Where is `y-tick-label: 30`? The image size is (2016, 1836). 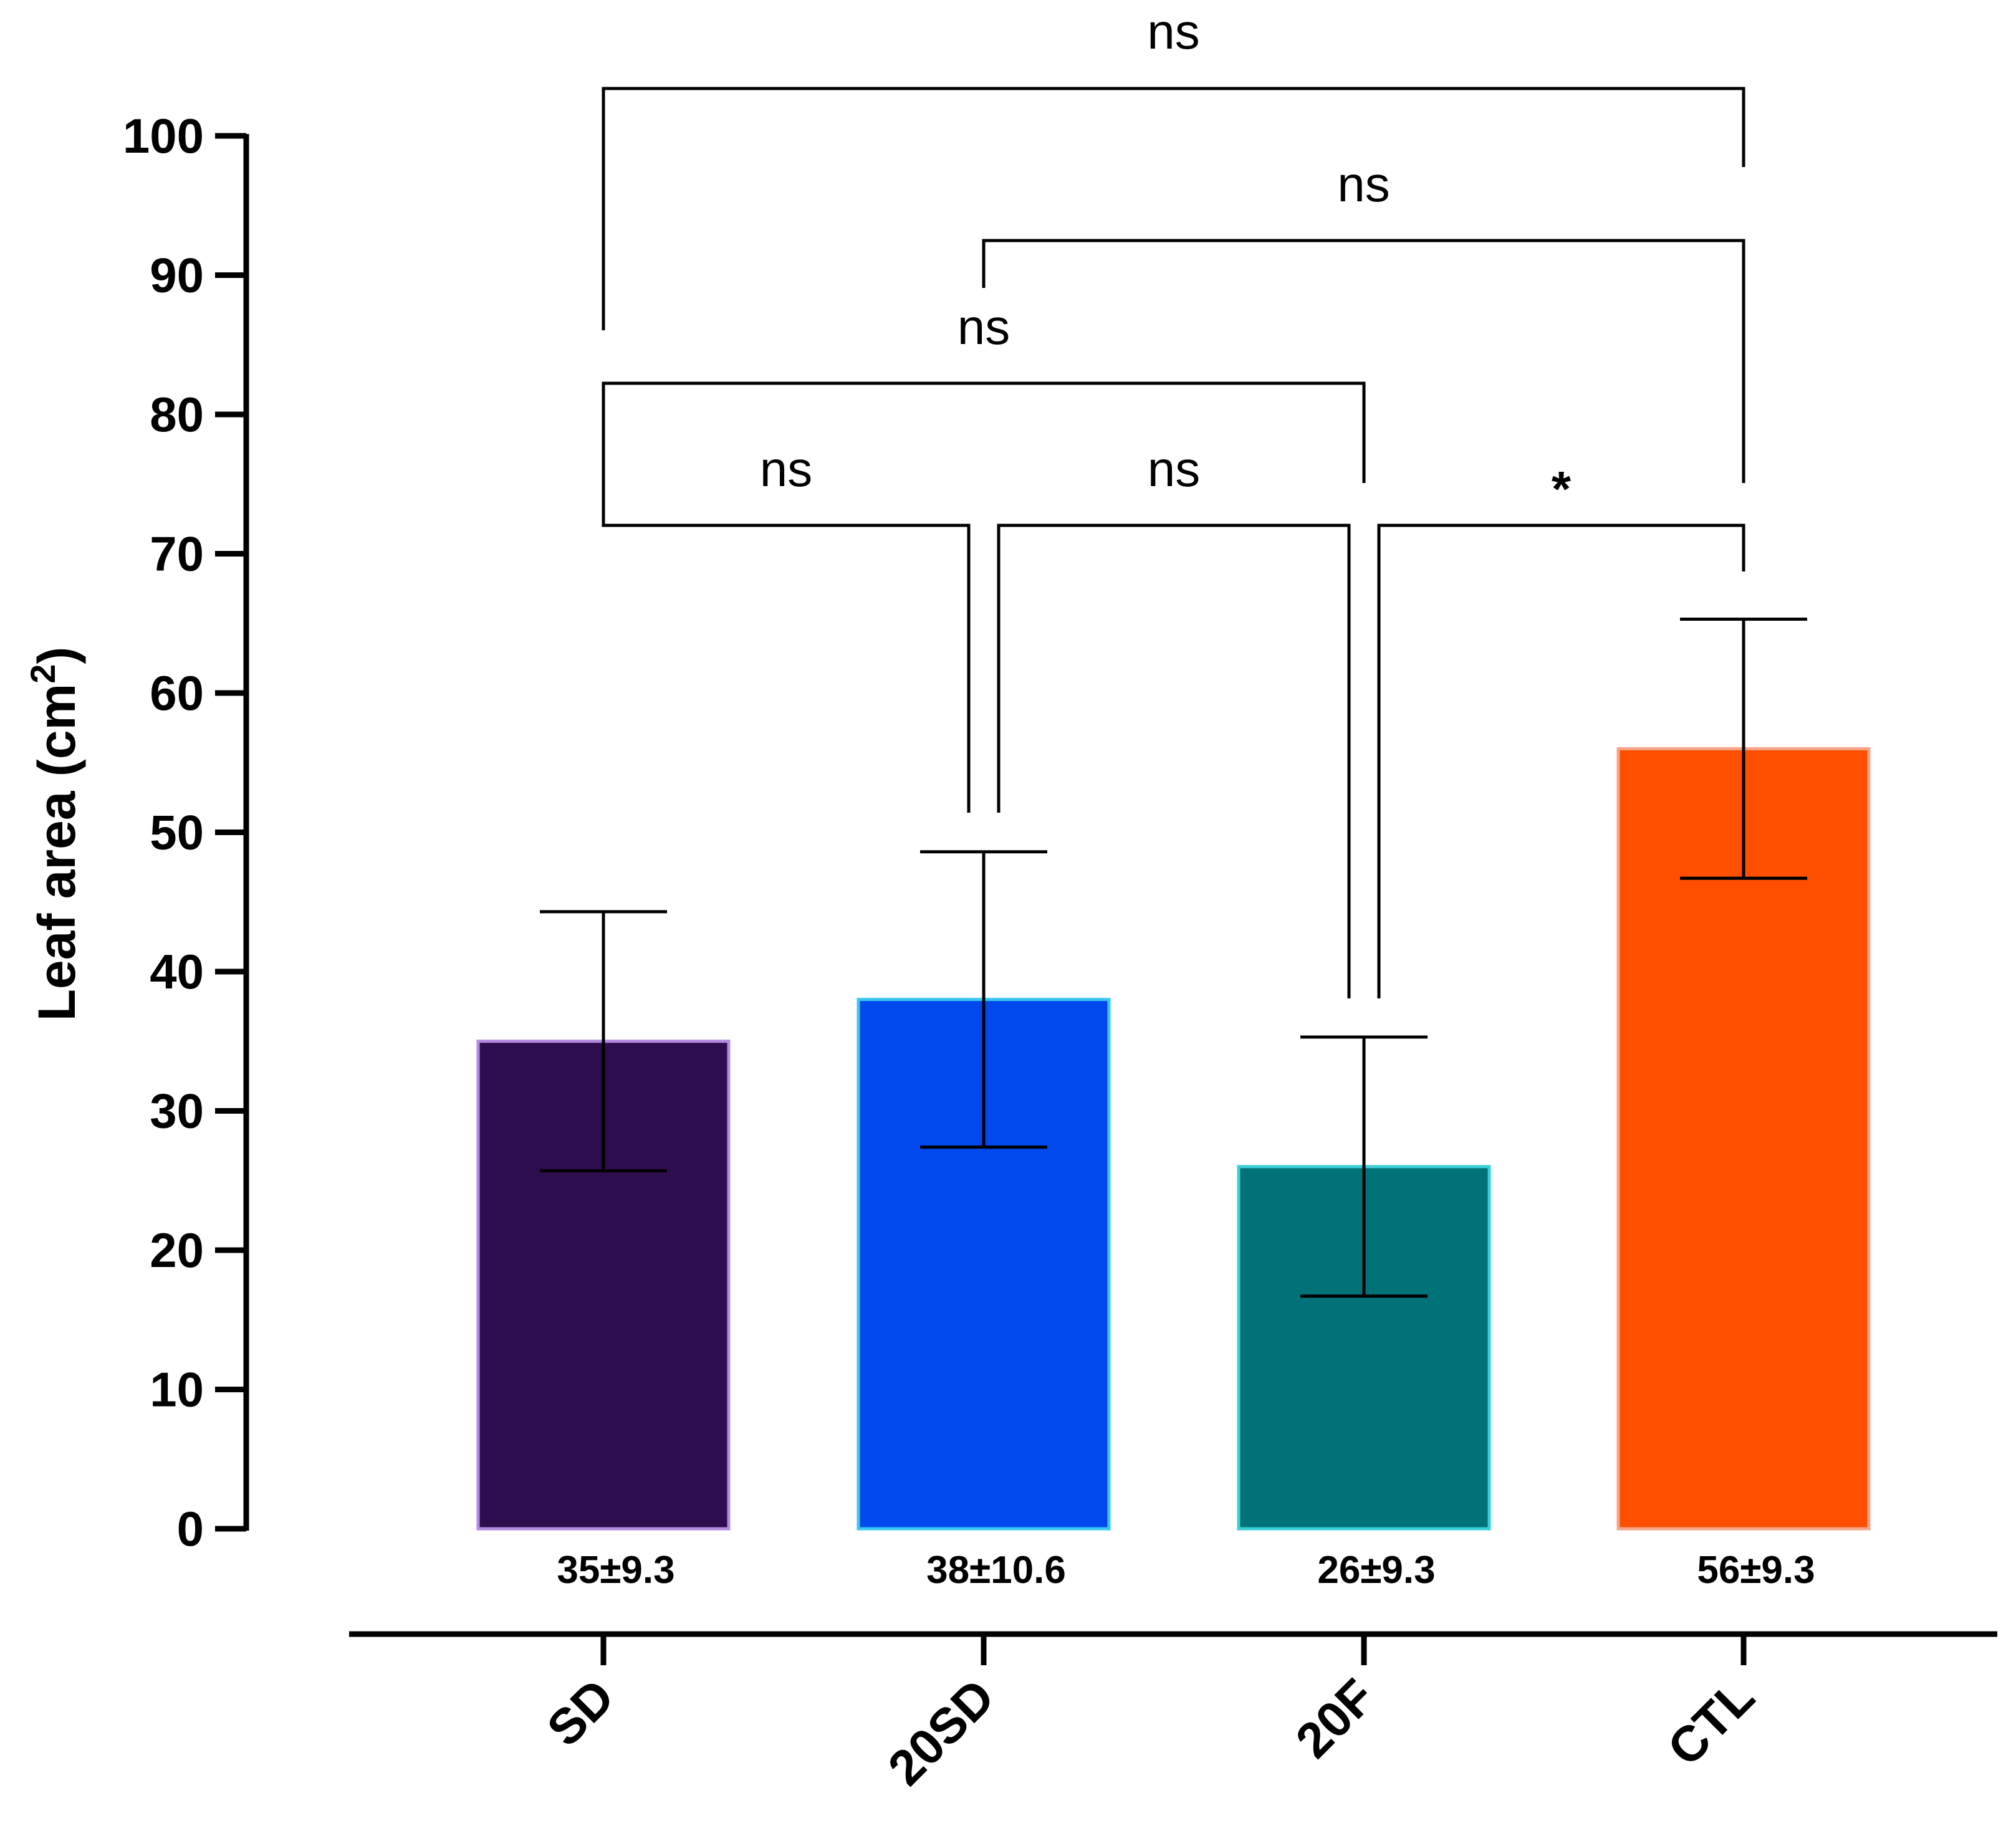 y-tick-label: 30 is located at coordinates (177, 1111).